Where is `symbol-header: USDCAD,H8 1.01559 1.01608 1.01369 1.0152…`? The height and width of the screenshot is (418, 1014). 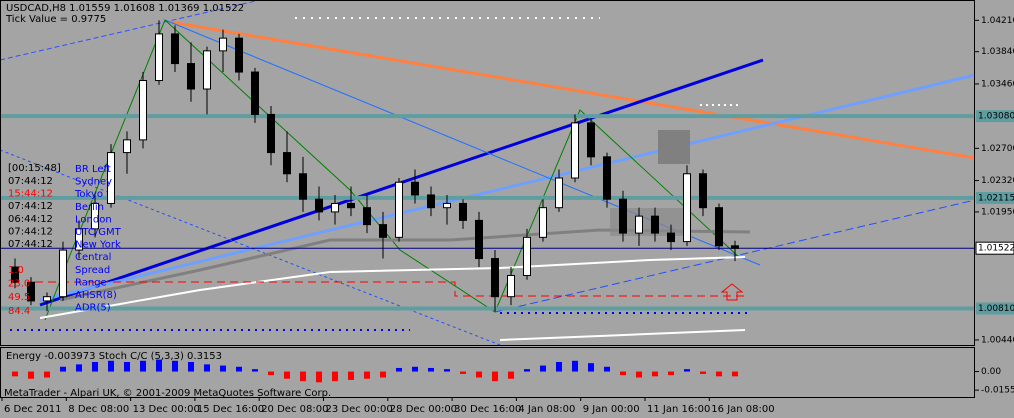 symbol-header: USDCAD,H8 1.01559 1.01608 1.01369 1.0152… is located at coordinates (125, 8).